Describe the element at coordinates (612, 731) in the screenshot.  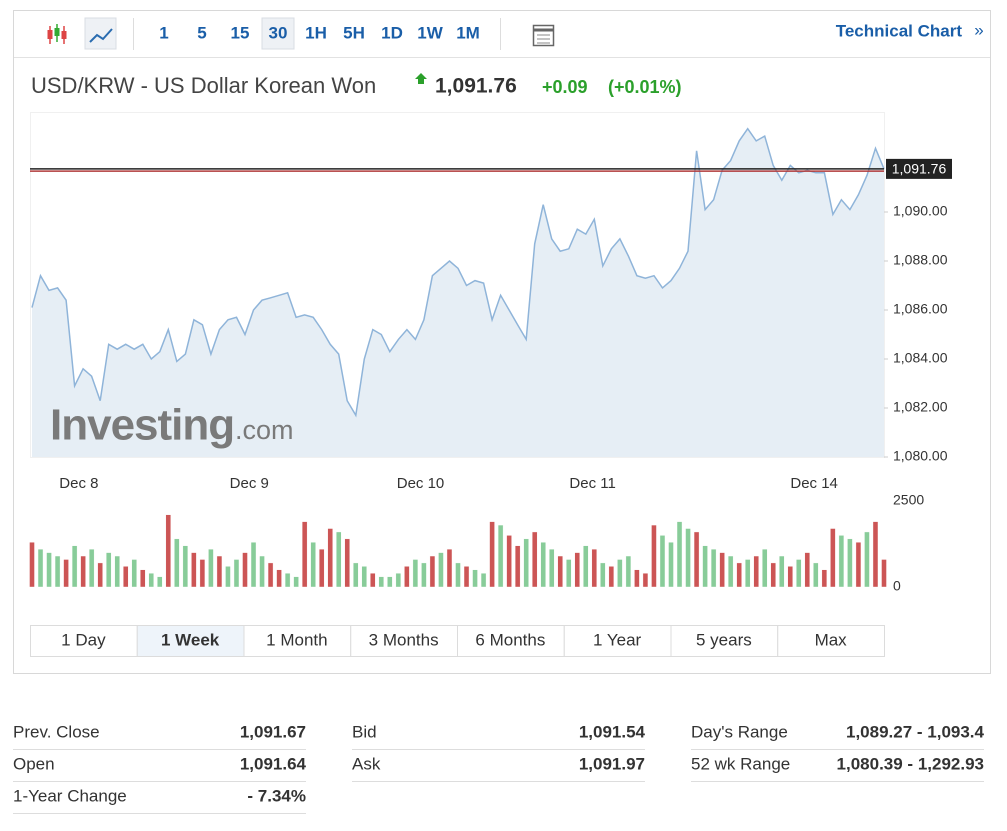
I see `stat-value: 1,091.54` at that location.